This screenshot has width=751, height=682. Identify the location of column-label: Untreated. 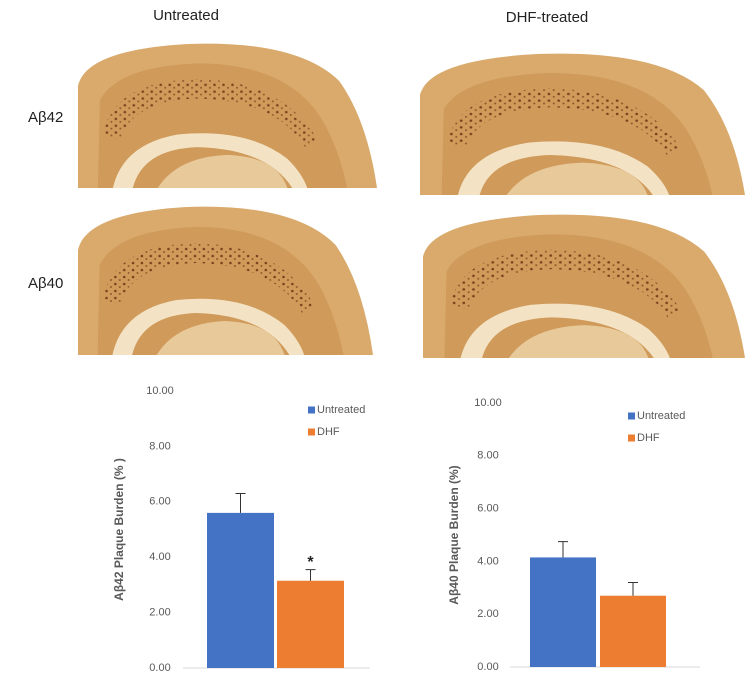
(186, 15).